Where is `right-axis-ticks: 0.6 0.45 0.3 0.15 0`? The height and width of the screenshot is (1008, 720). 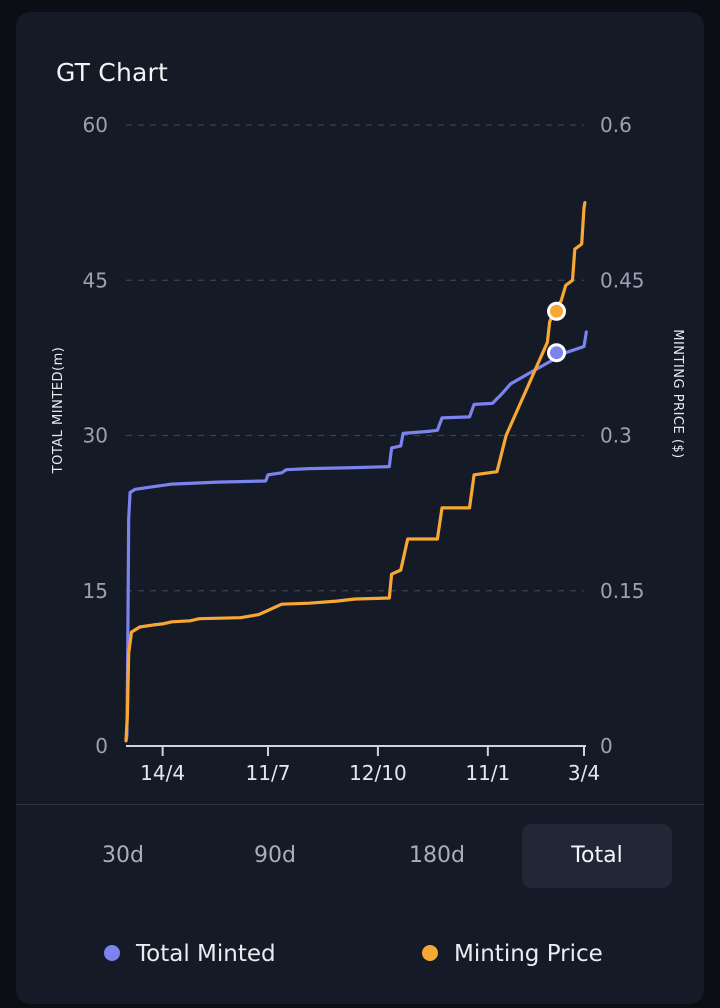
right-axis-ticks: 0.6 0.45 0.3 0.15 0 is located at coordinates (622, 435).